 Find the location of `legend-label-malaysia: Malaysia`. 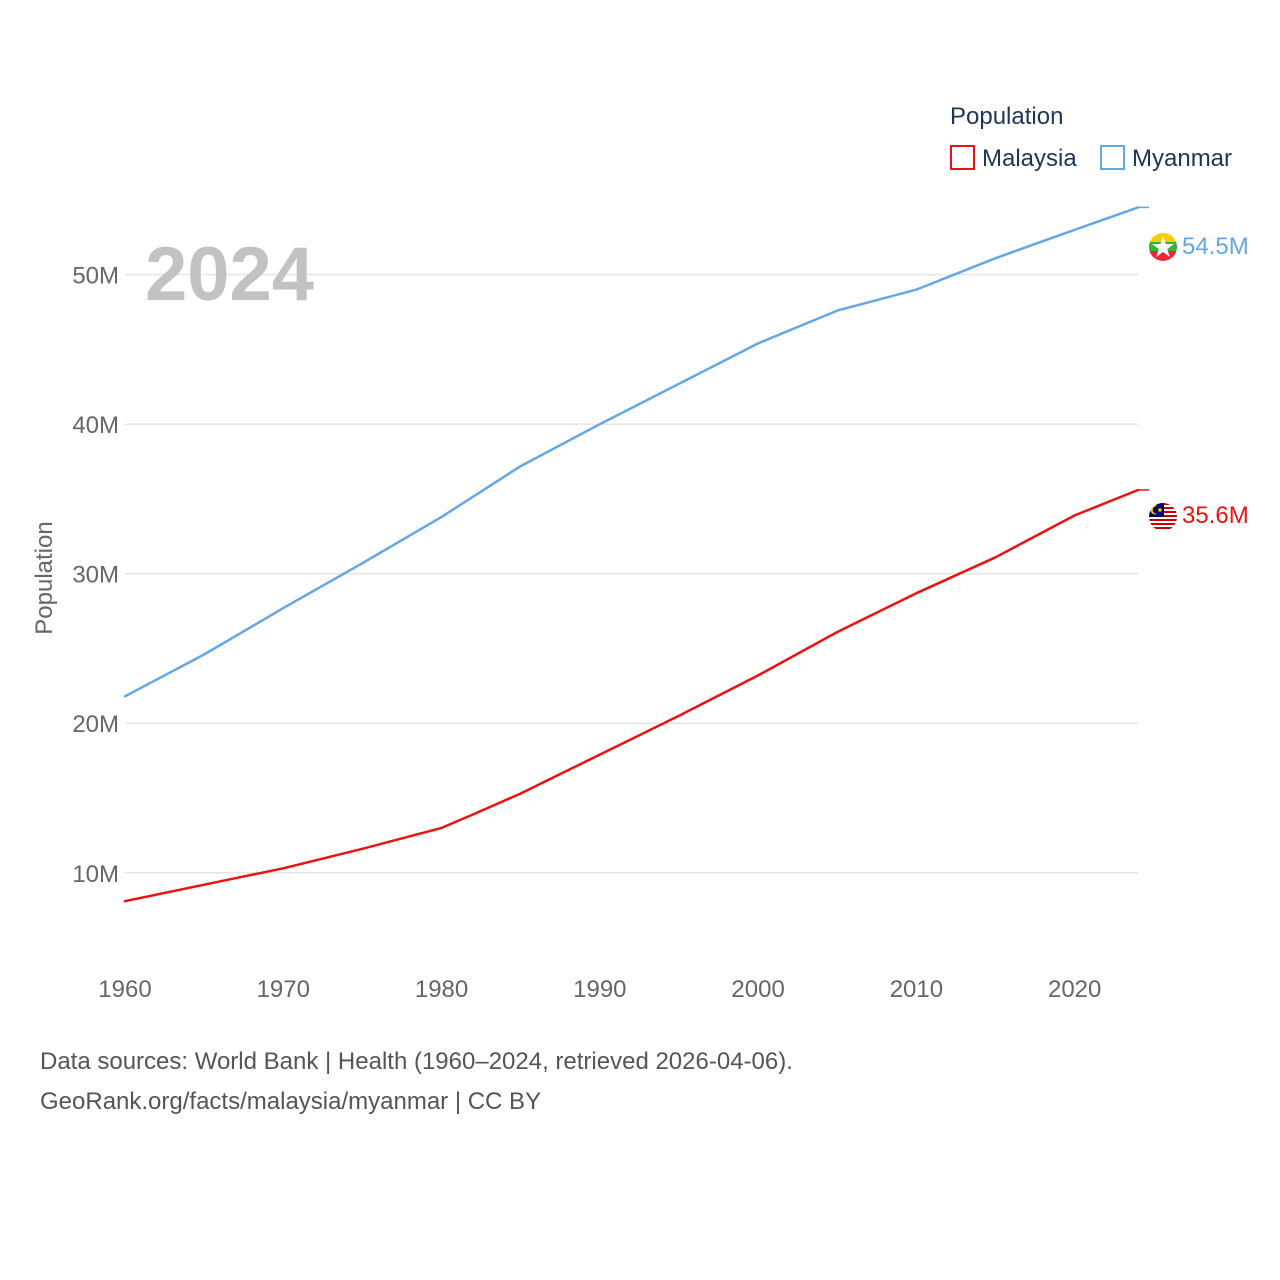

legend-label-malaysia: Malaysia is located at coordinates (1029, 158).